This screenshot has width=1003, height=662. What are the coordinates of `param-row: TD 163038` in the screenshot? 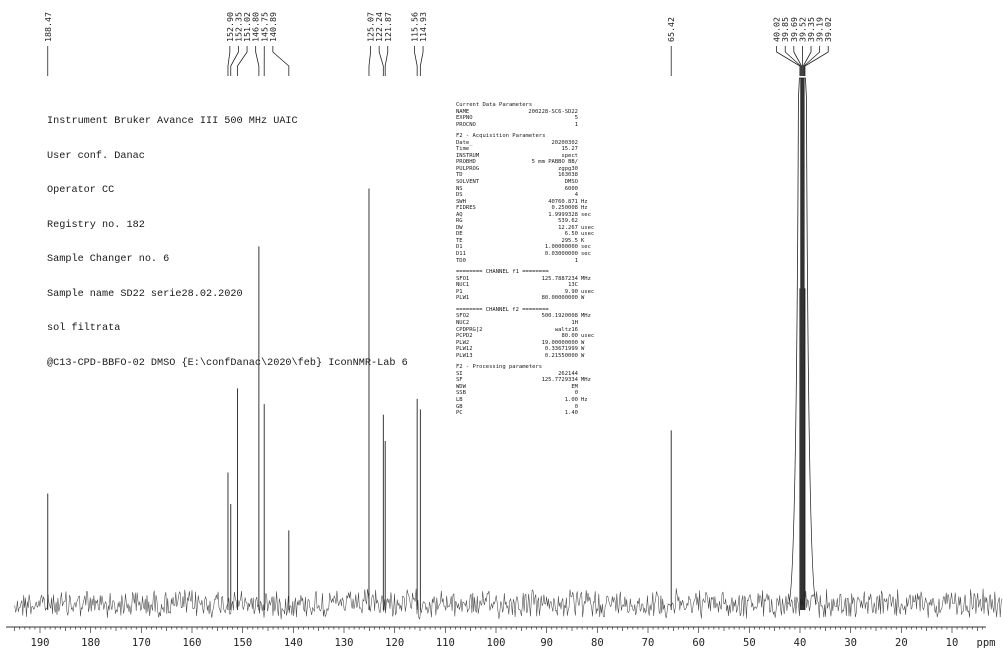 It's located at (543, 175).